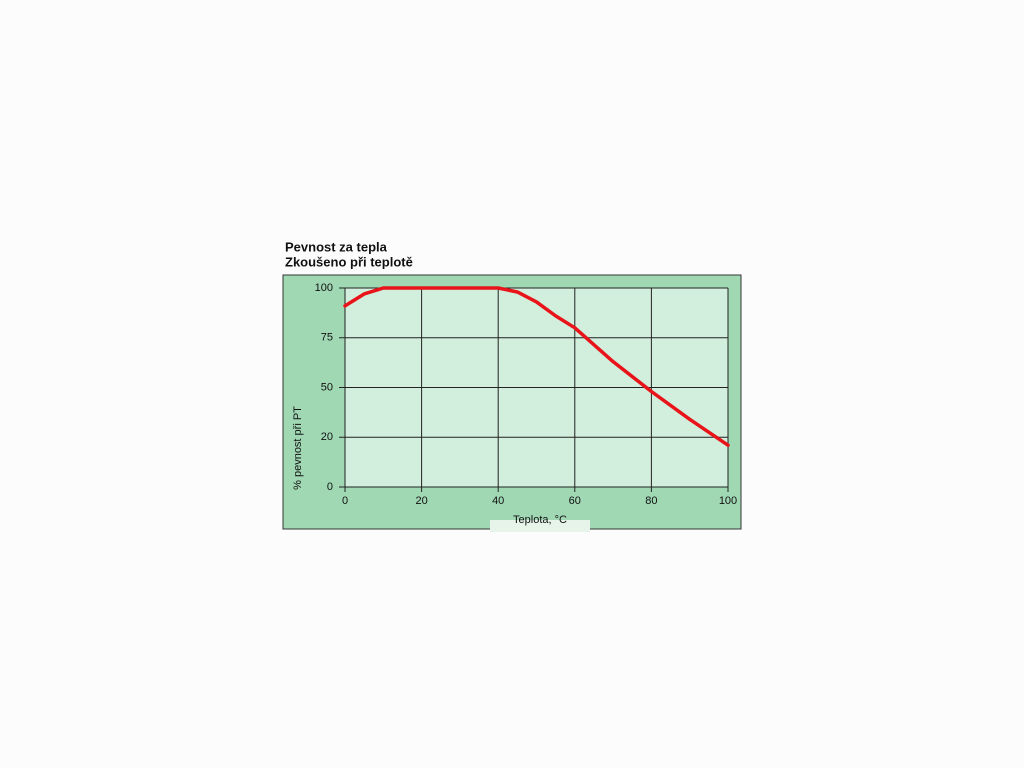 The height and width of the screenshot is (768, 1024). What do you see at coordinates (540, 520) in the screenshot?
I see `x-axis-label: Teplota, °C` at bounding box center [540, 520].